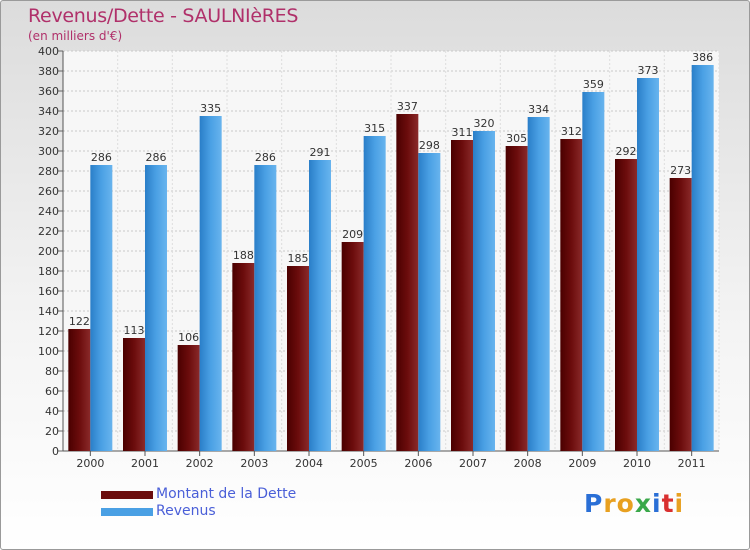 Image resolution: width=750 pixels, height=550 pixels. I want to click on y-tick-label: 300, so click(48, 151).